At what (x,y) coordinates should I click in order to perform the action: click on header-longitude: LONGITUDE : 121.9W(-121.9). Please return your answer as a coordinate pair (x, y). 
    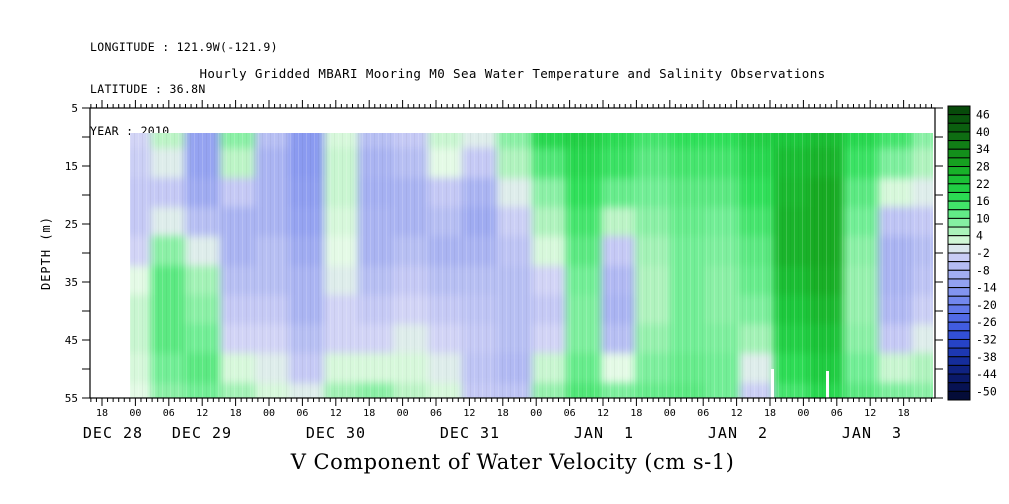
    Looking at the image, I should click on (184, 47).